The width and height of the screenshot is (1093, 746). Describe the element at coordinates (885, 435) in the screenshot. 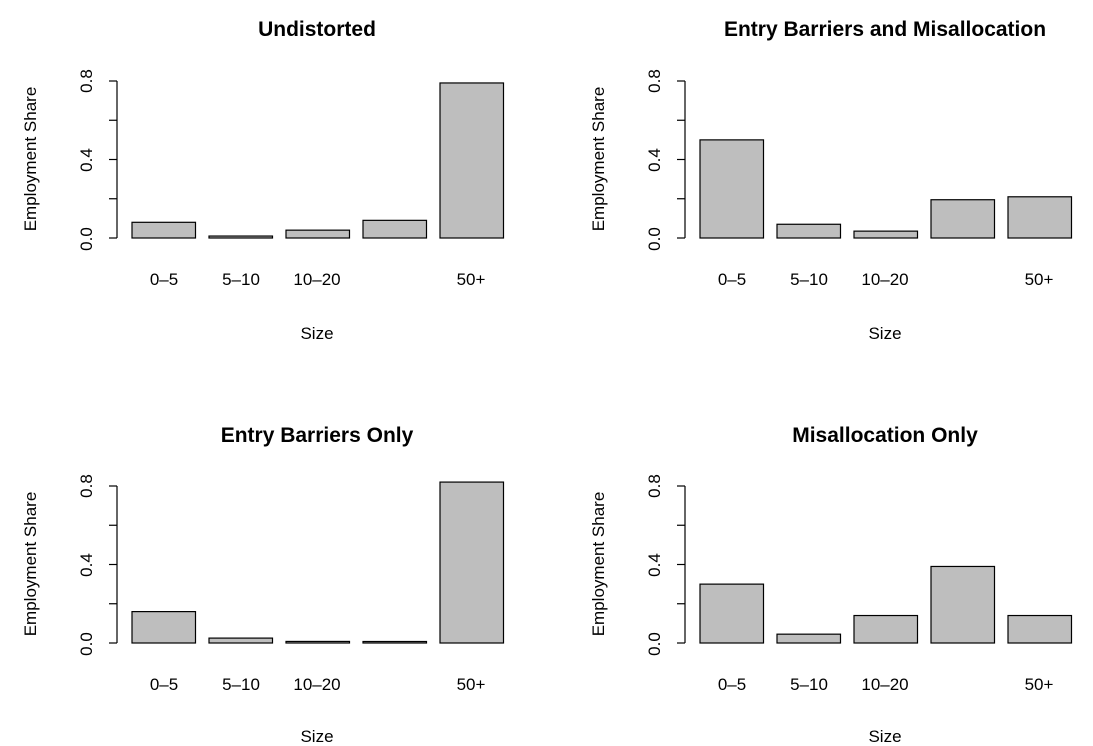

I see `panel-title: Misallocation Only` at that location.